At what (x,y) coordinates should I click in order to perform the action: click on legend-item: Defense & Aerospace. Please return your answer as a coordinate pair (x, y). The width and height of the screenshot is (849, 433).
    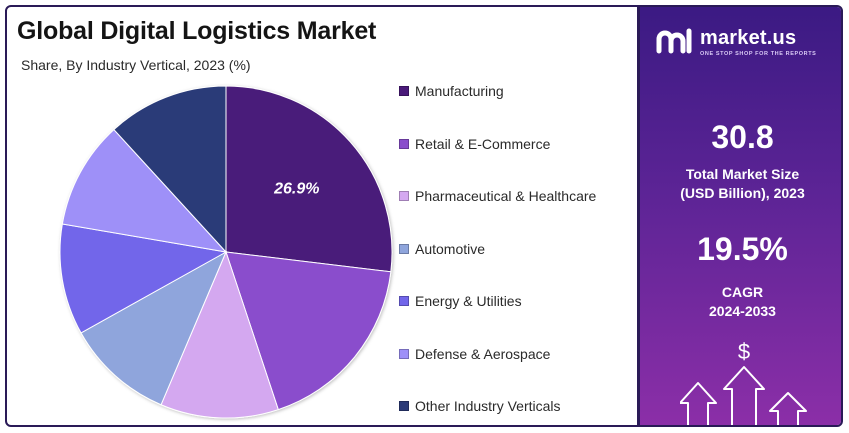
    Looking at the image, I should click on (497, 354).